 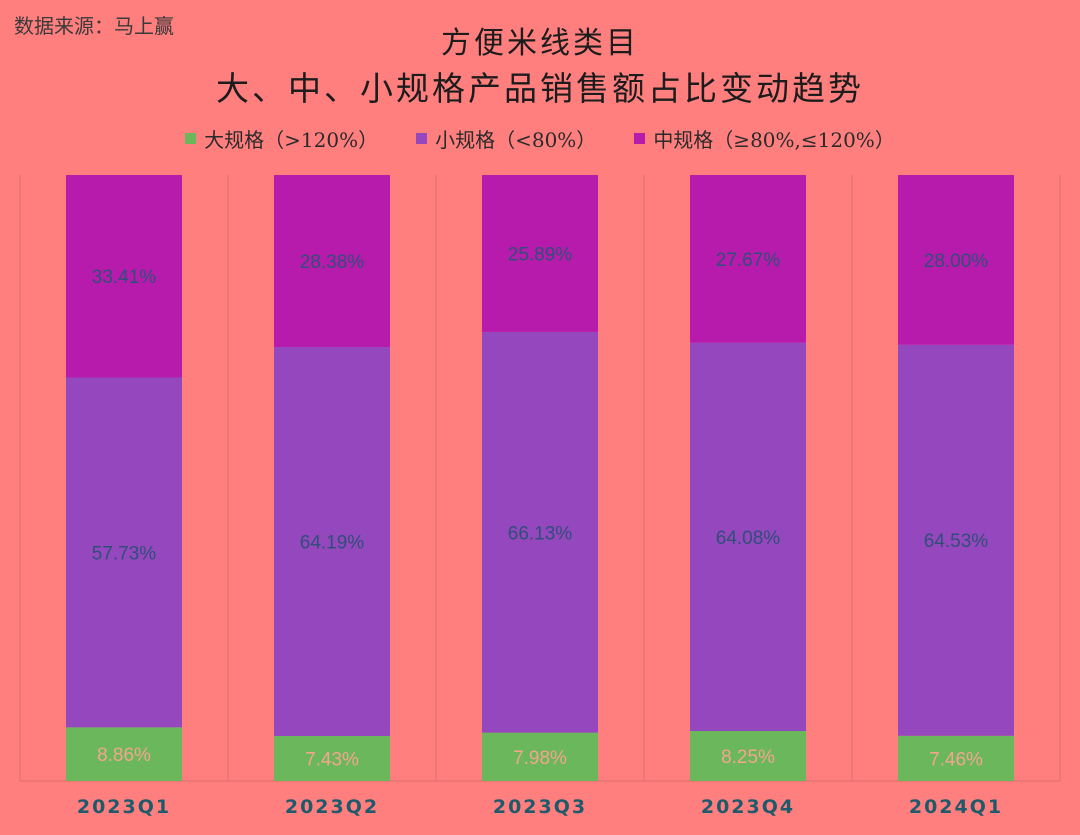 I want to click on data-label-small: 64.19%, so click(x=332, y=542).